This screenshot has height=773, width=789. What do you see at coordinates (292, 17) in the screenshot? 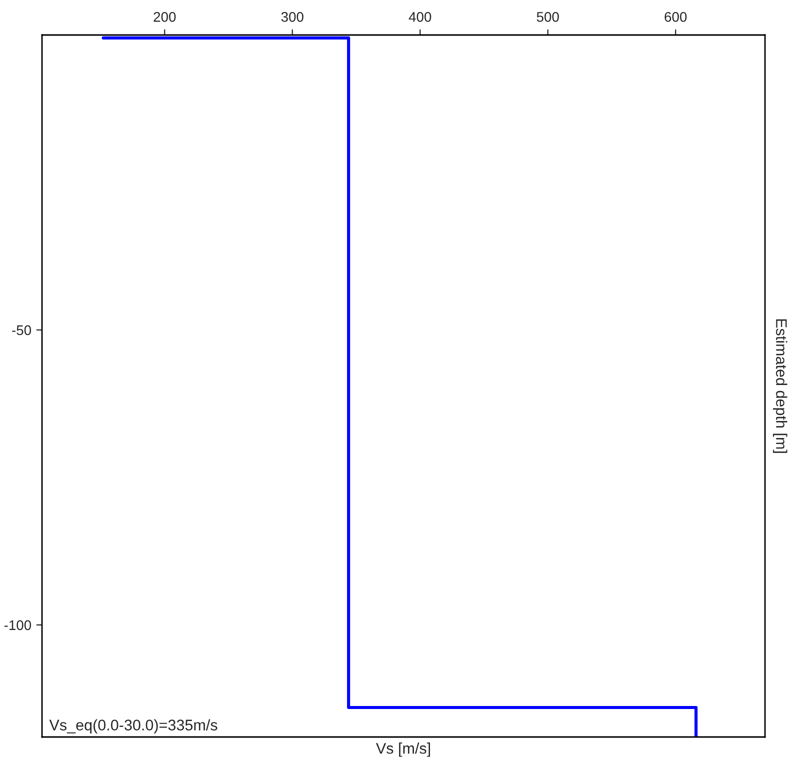
I see `x-tick-label: 300` at bounding box center [292, 17].